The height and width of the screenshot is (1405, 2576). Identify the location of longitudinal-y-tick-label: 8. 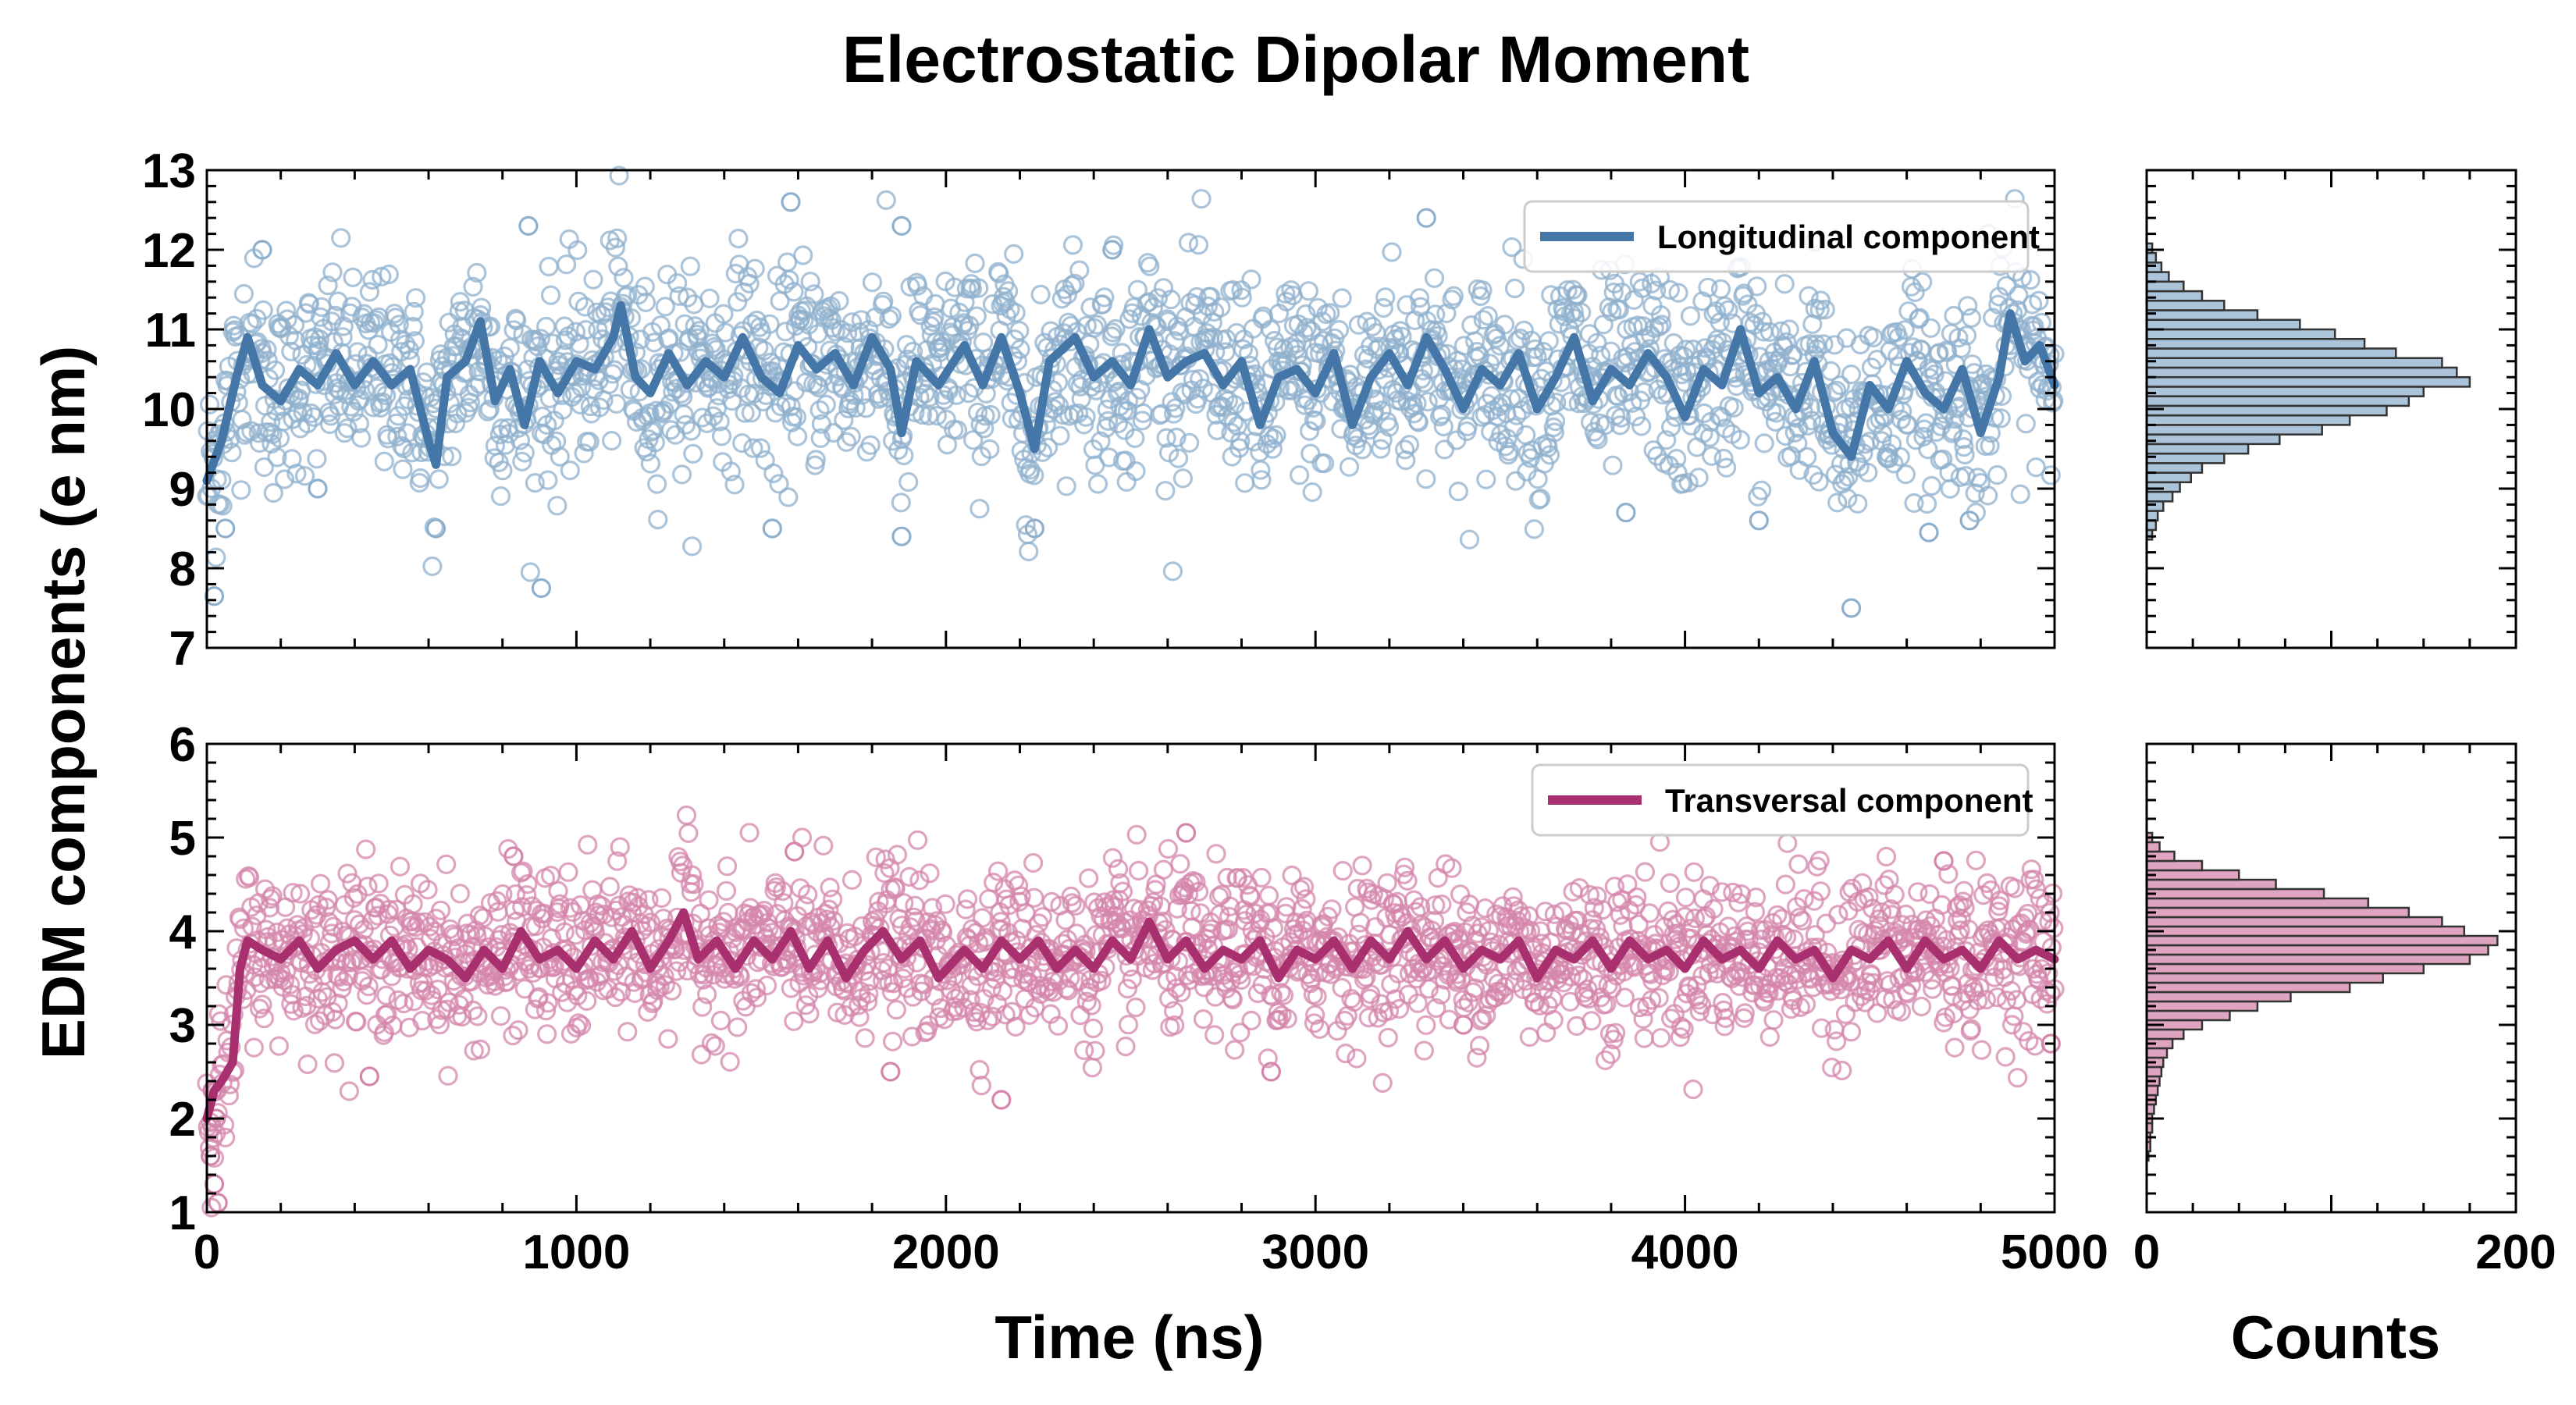
(182, 569).